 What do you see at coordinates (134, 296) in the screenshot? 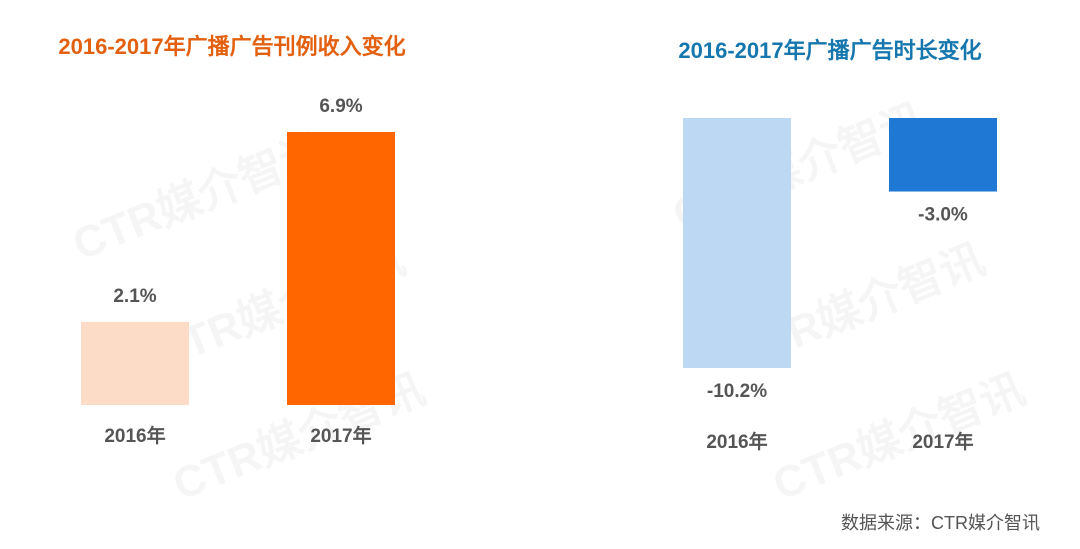
I see `value-label: 2.1%` at bounding box center [134, 296].